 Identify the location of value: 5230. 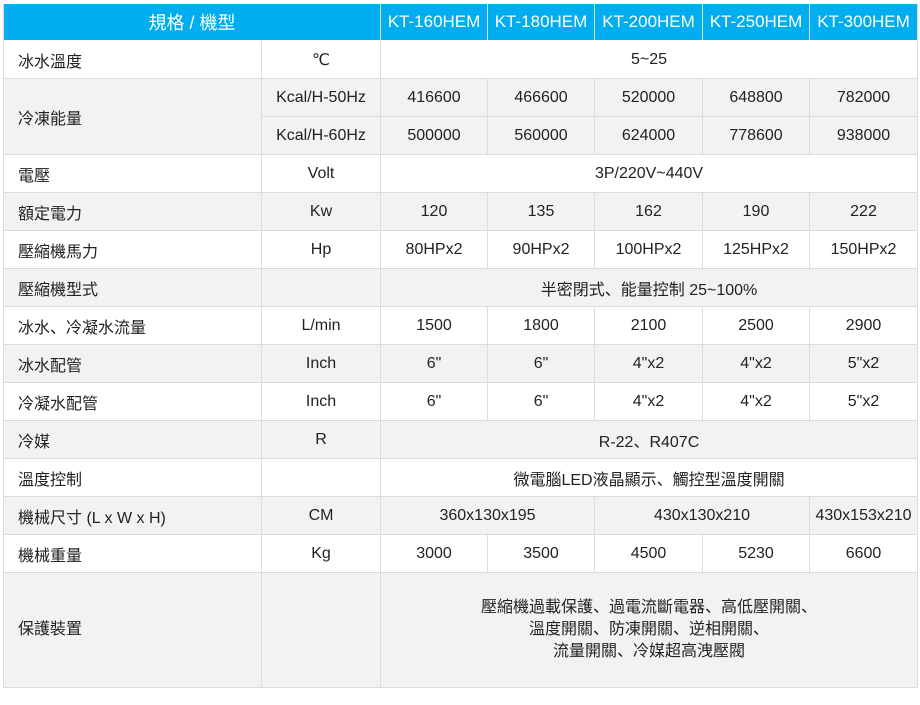
(756, 553).